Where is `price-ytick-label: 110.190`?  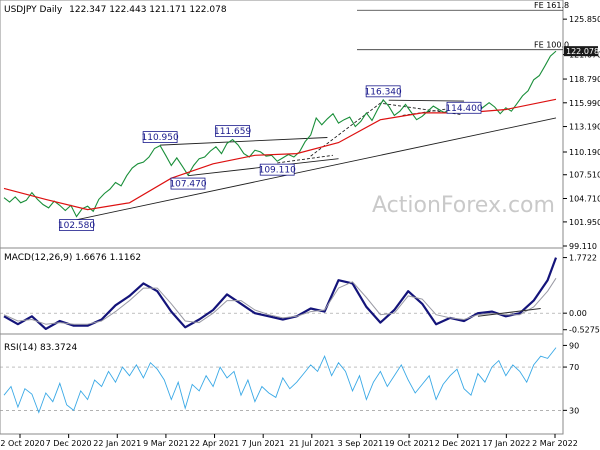
price-ytick-label: 110.190 is located at coordinates (584, 152).